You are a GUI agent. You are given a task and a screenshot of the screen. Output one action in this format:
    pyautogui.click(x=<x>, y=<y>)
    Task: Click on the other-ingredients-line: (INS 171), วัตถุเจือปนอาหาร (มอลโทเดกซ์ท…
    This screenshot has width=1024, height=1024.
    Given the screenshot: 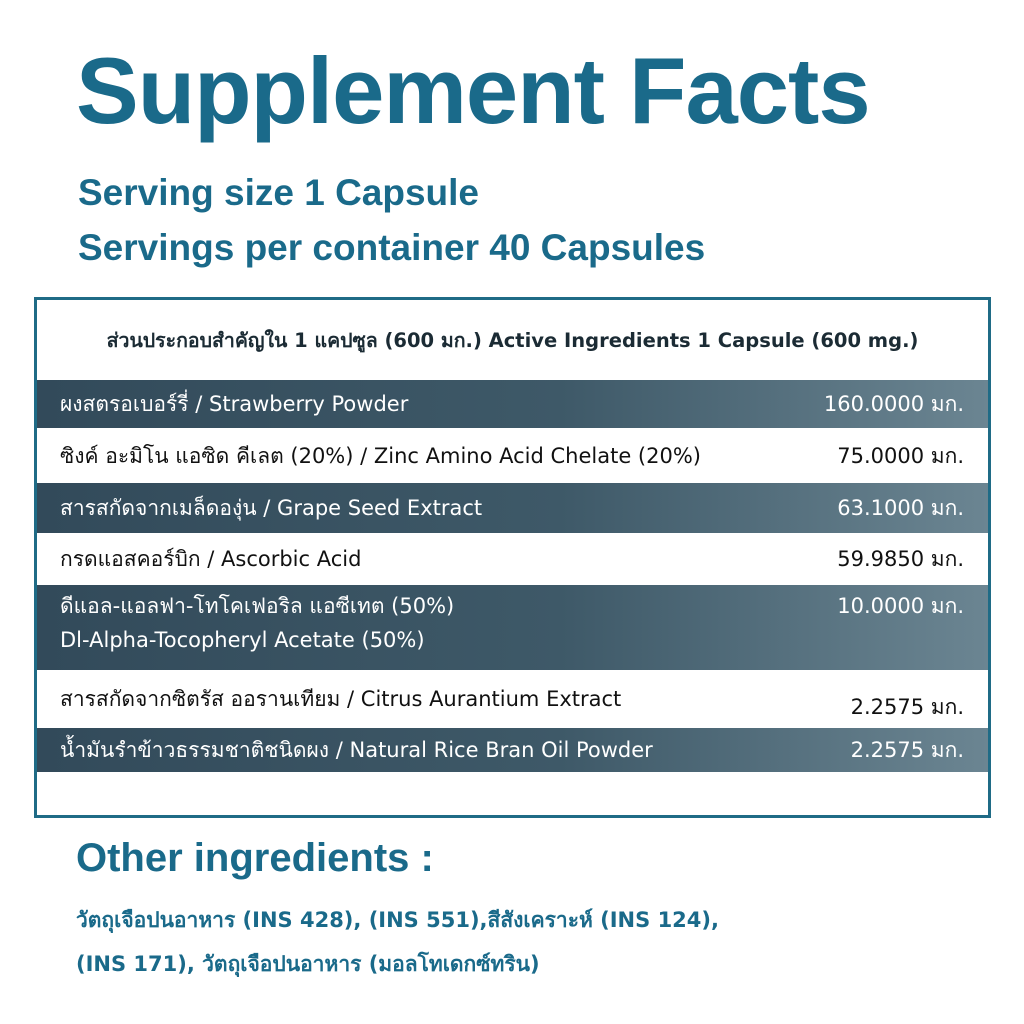 What is the action you would take?
    pyautogui.click(x=308, y=964)
    